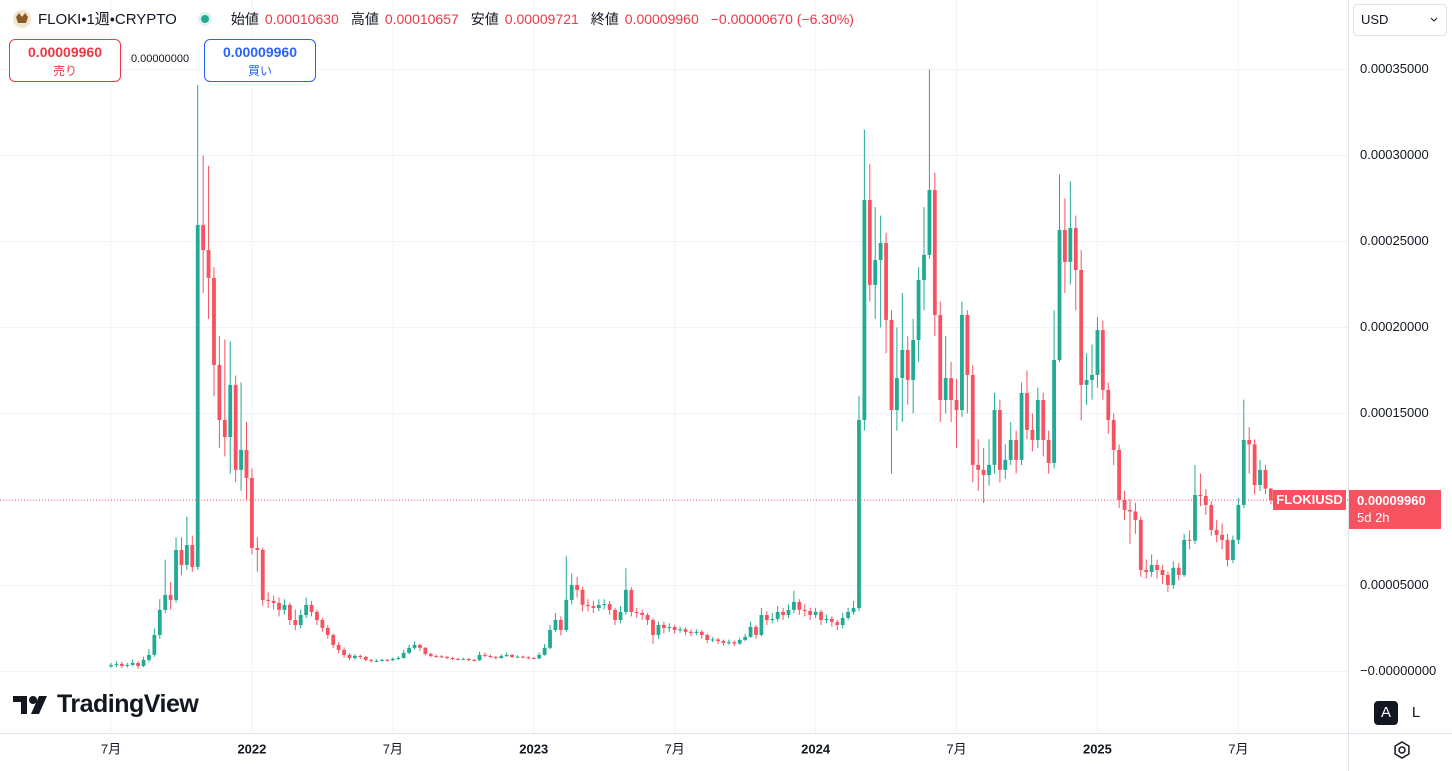 This screenshot has height=771, width=1452. What do you see at coordinates (64, 71) in the screenshot?
I see `sell-label: 売り` at bounding box center [64, 71].